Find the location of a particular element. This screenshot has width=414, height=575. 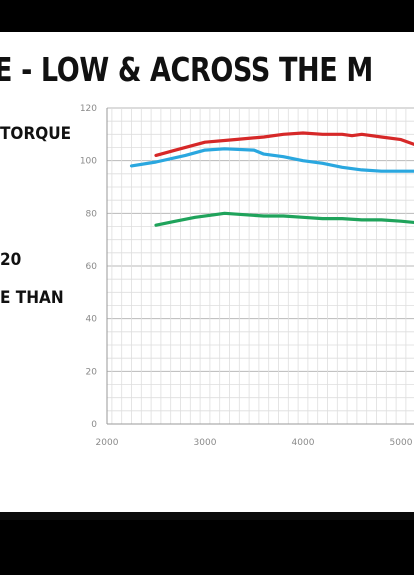

x-tick-label: 5000 is located at coordinates (401, 443).